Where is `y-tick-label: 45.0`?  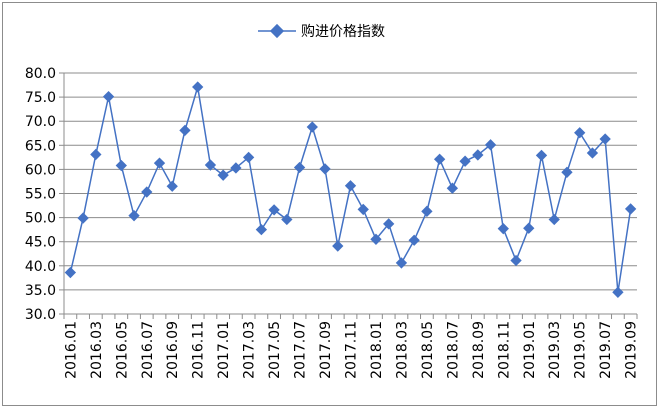
y-tick-label: 45.0 is located at coordinates (40, 243).